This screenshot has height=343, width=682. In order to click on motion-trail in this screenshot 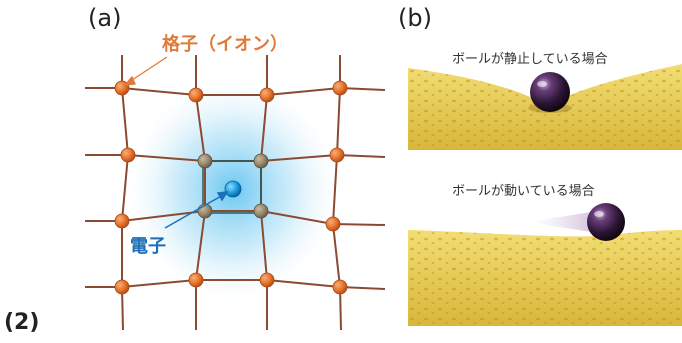, I will do `click(566, 222)`.